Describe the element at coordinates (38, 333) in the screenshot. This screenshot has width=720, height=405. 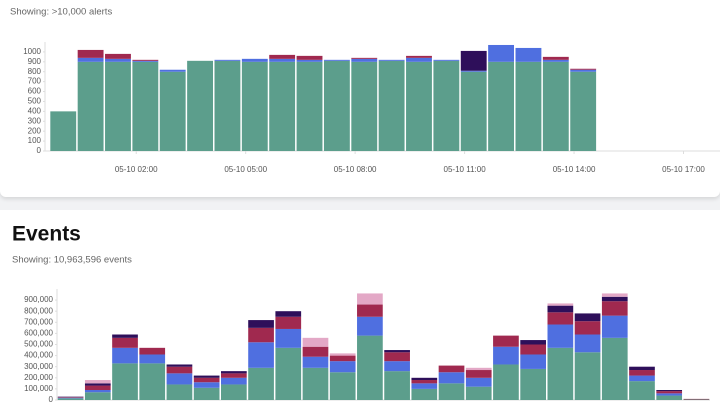
I see `y-tick-label: 600,000` at that location.